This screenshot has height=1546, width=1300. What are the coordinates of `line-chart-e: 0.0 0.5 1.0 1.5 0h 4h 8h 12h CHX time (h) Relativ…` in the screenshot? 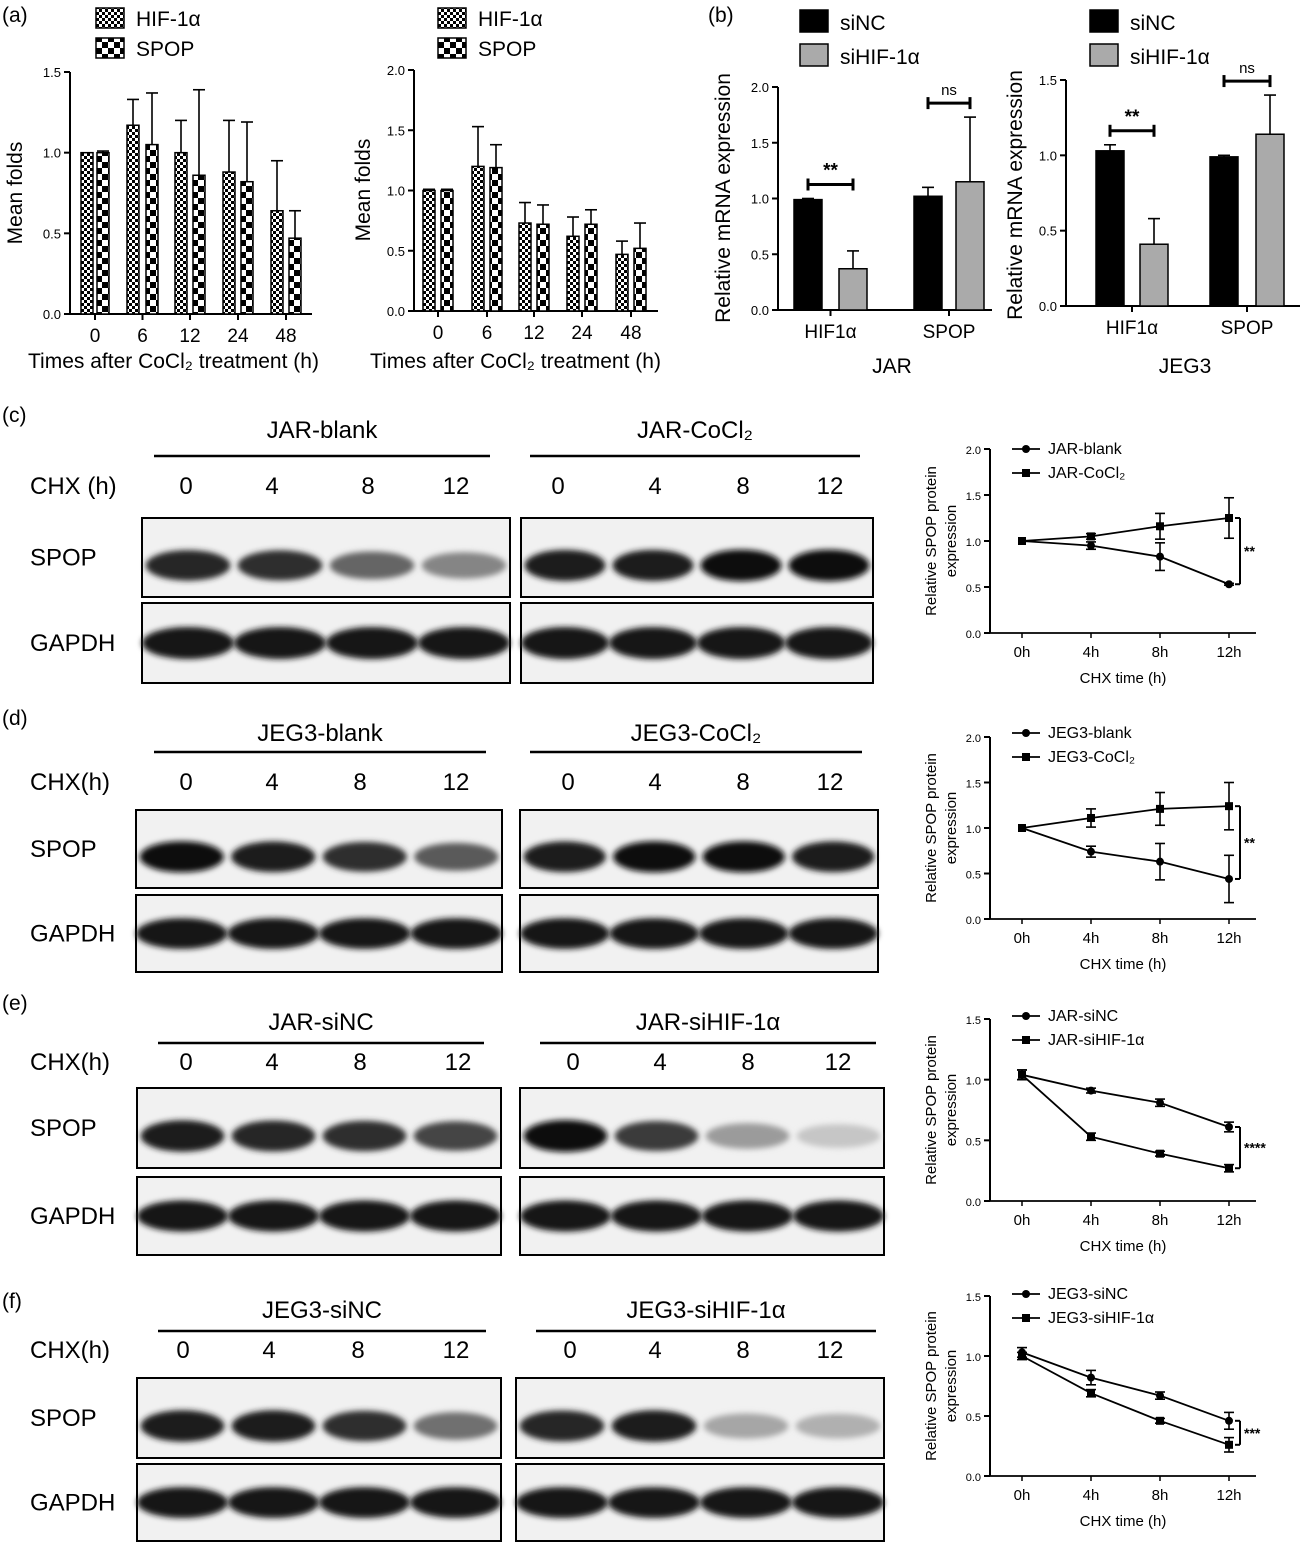 It's located at (1094, 1131).